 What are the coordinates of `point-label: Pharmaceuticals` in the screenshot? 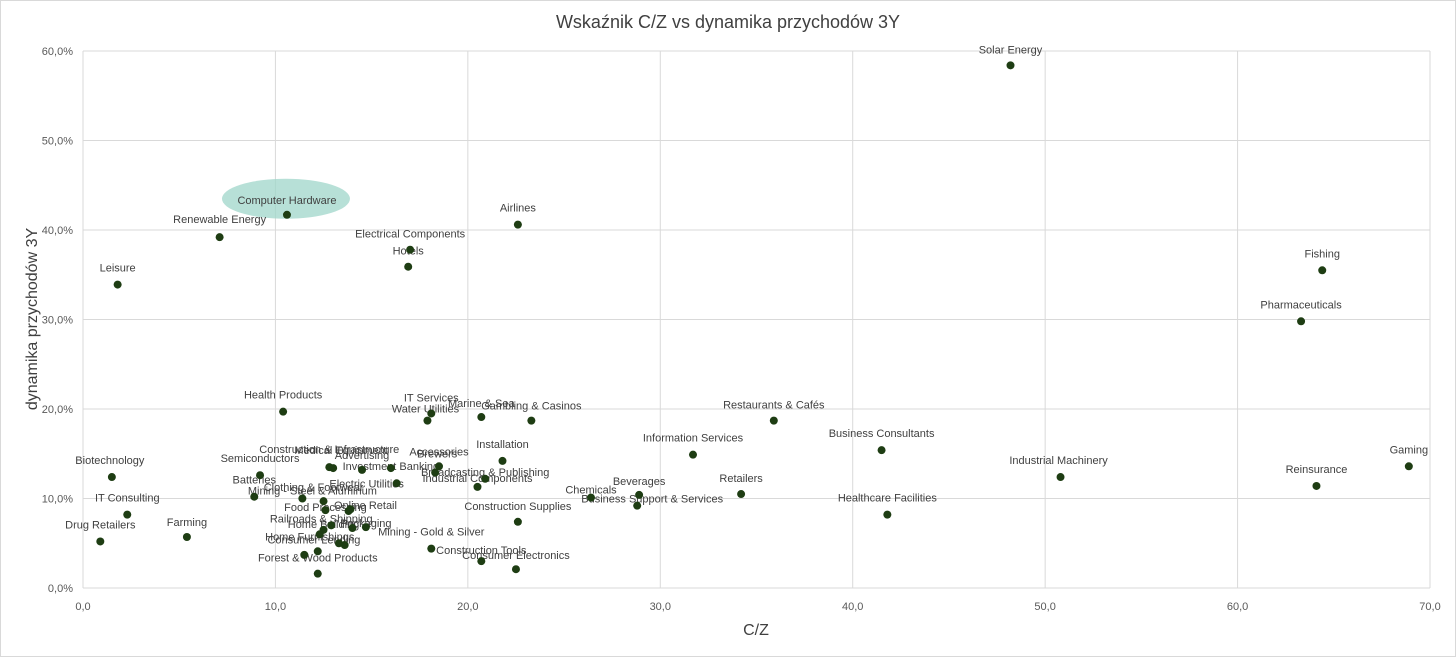 It's located at (1301, 305).